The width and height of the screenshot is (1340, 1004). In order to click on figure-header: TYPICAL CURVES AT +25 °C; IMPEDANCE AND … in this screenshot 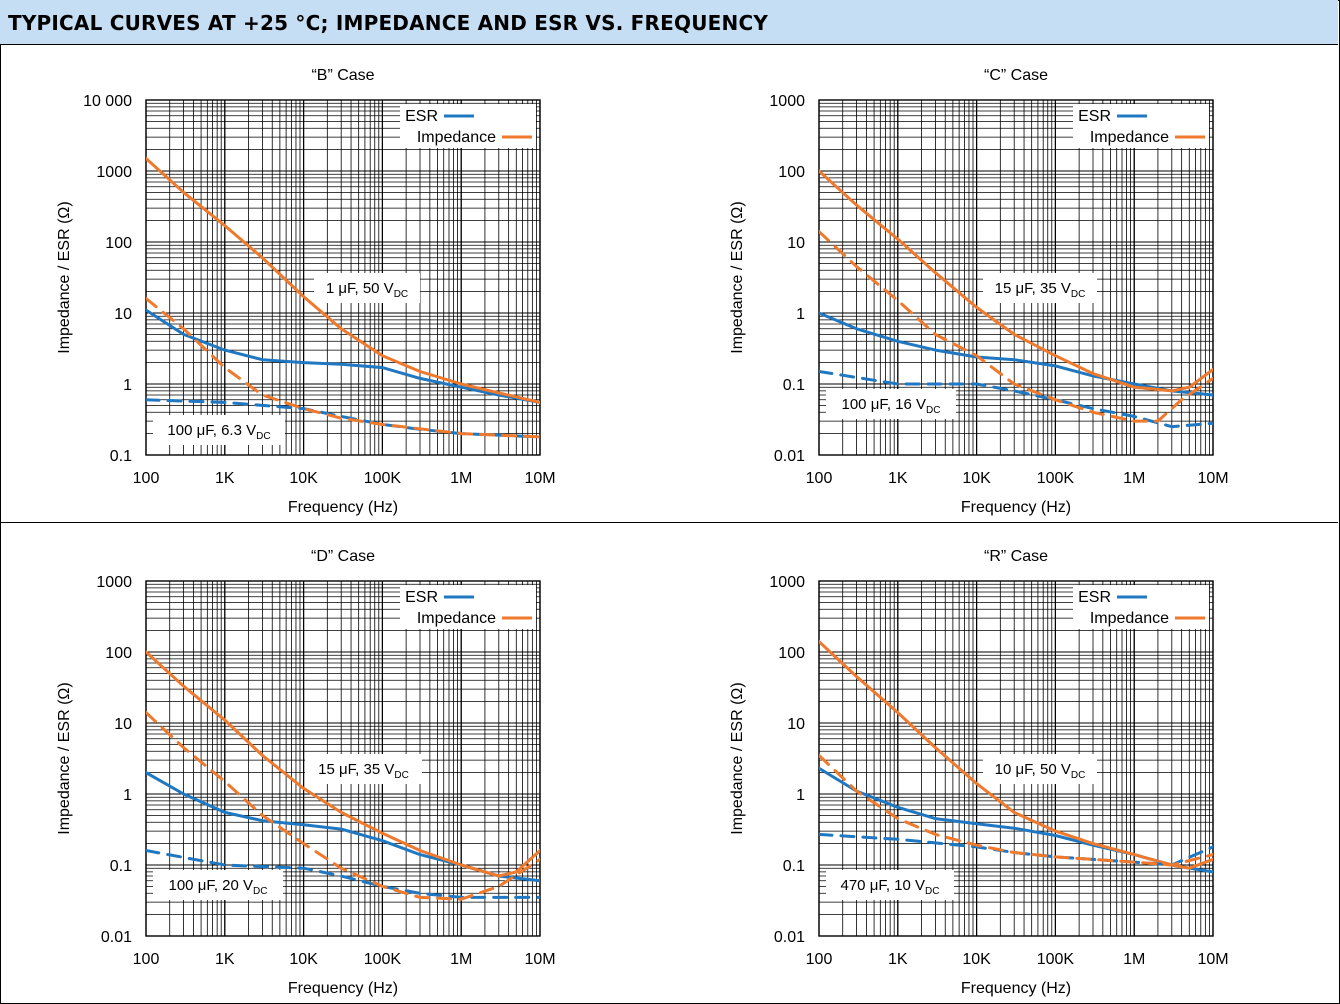, I will do `click(669, 22)`.